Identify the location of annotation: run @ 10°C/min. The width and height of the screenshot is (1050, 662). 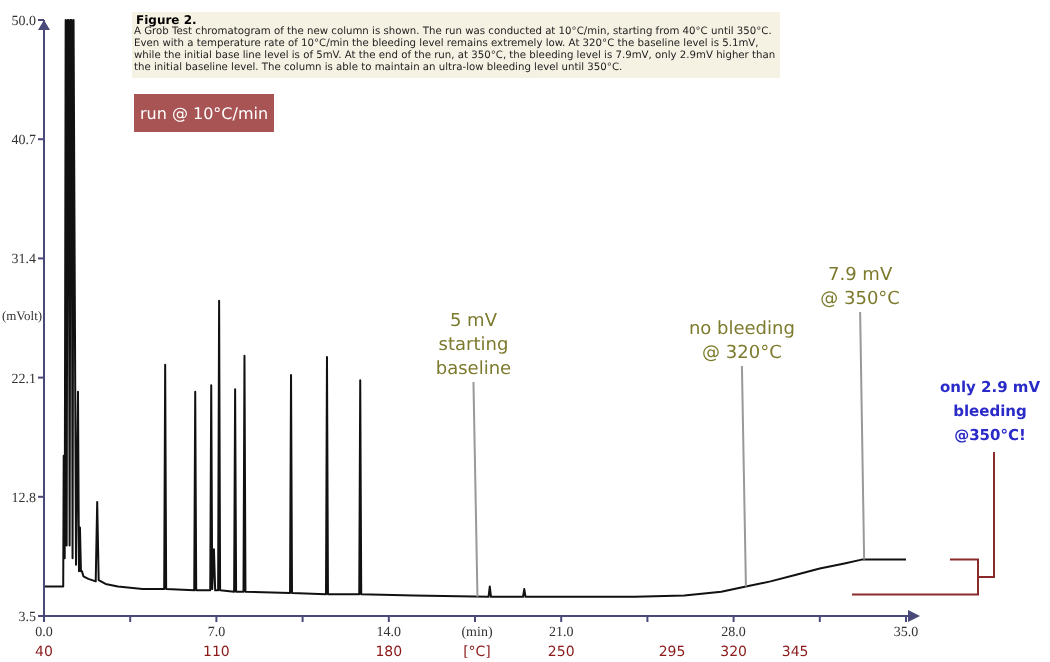
(204, 114).